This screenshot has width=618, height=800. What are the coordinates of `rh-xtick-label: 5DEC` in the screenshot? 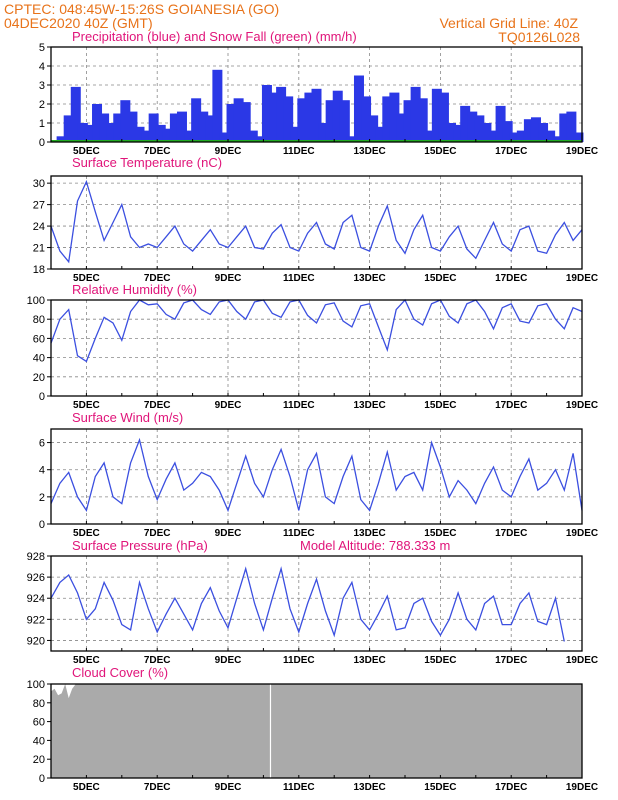 It's located at (86, 405).